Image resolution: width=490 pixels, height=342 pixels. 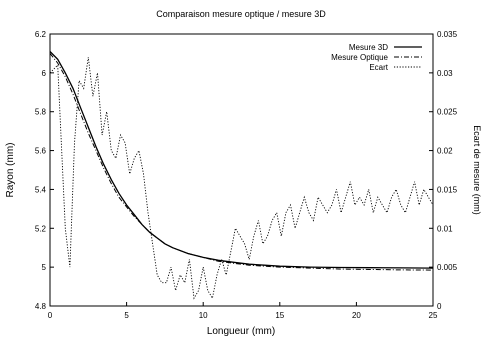 I want to click on y-tick-label: 4.8, so click(x=41, y=306).